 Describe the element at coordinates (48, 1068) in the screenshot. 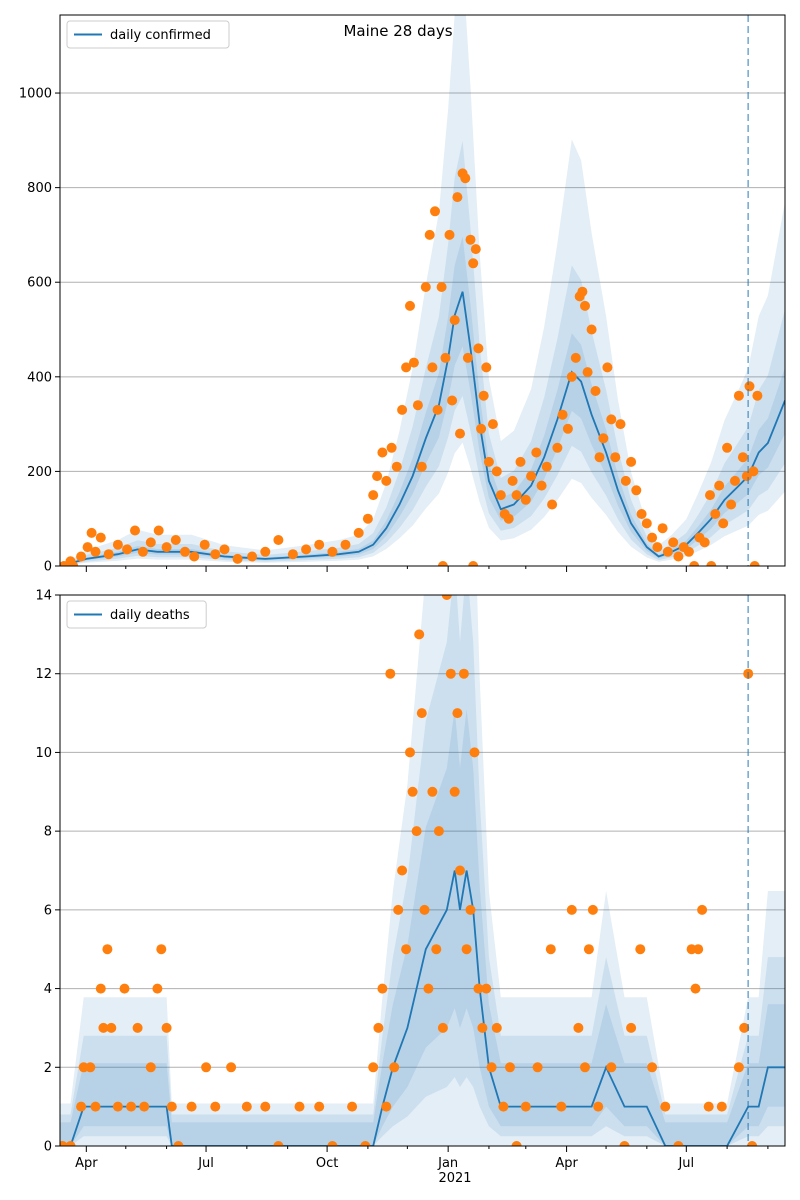

I see `y-tick-label: 2` at that location.